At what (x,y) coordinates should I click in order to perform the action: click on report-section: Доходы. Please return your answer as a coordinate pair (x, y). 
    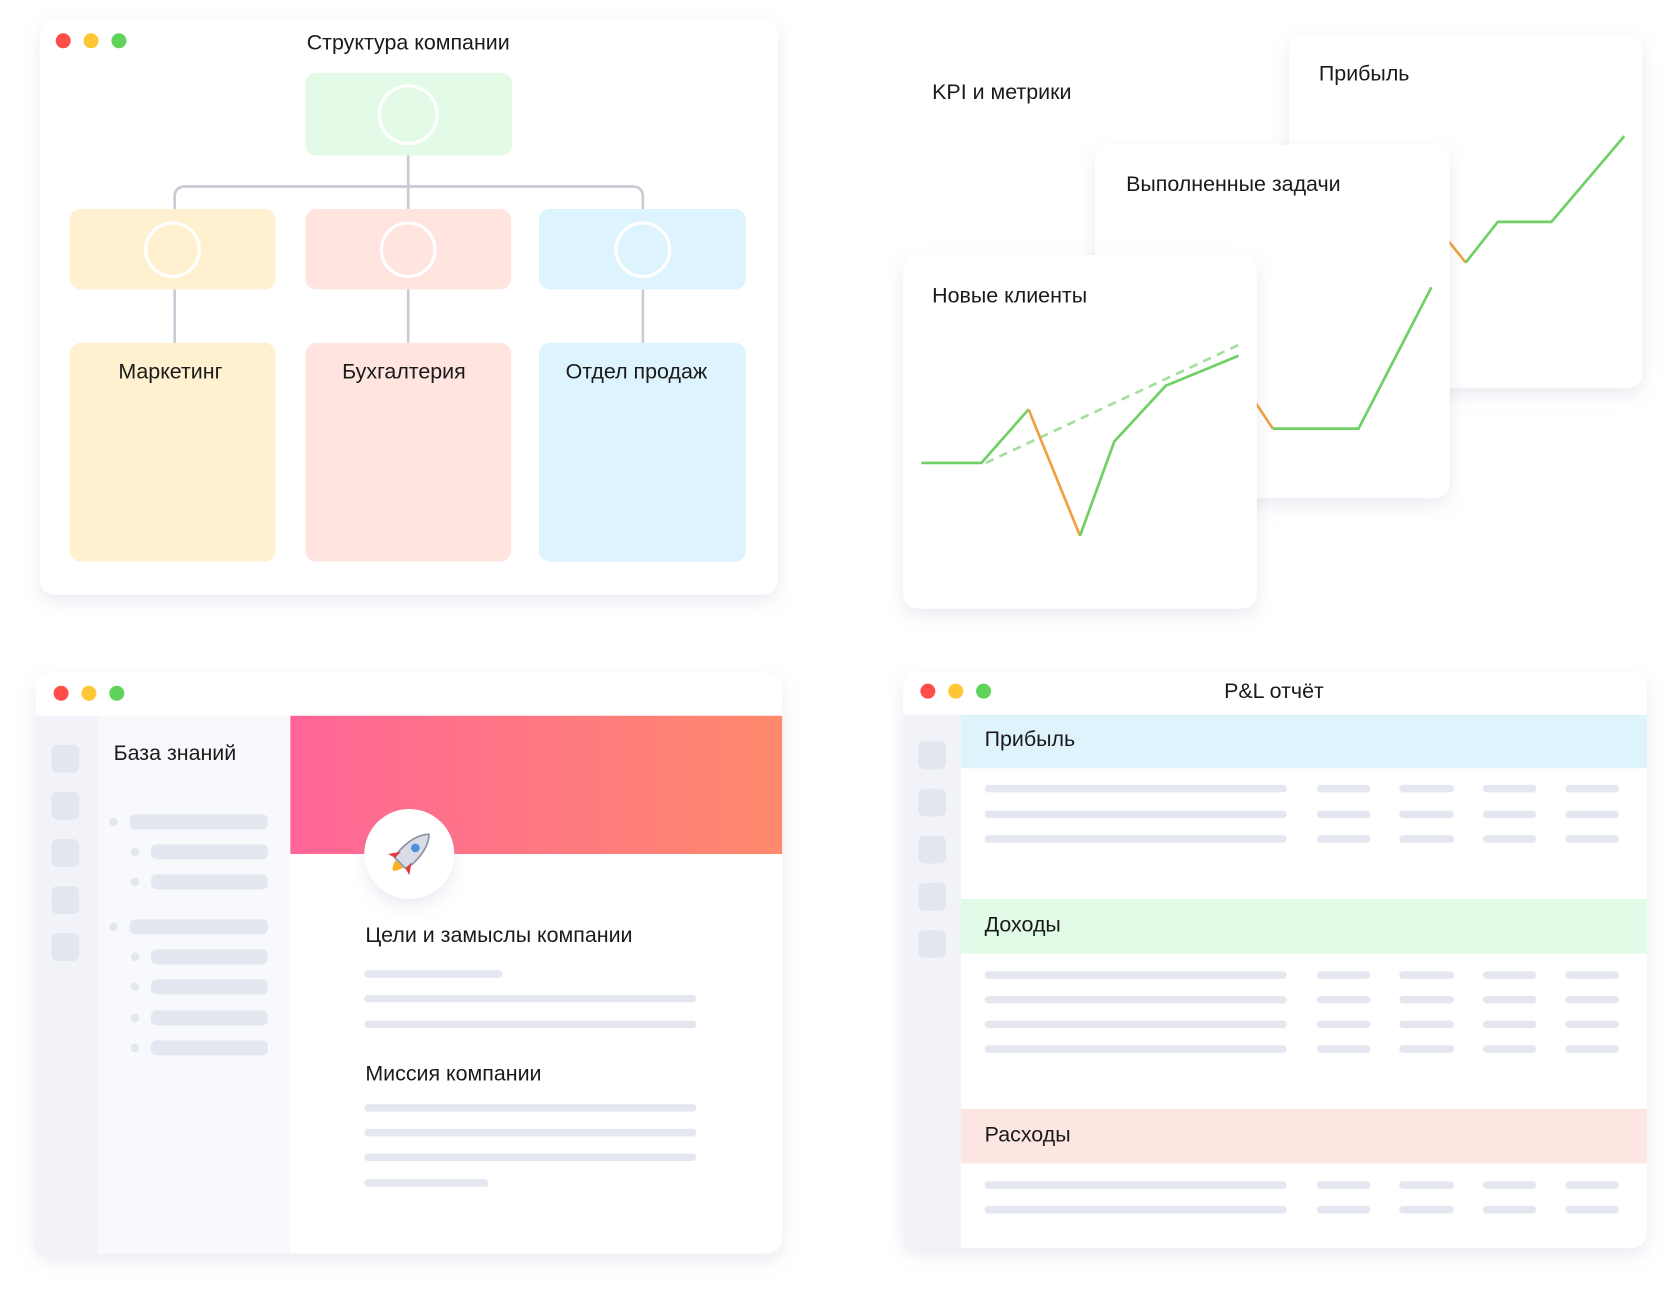
    Looking at the image, I should click on (1023, 924).